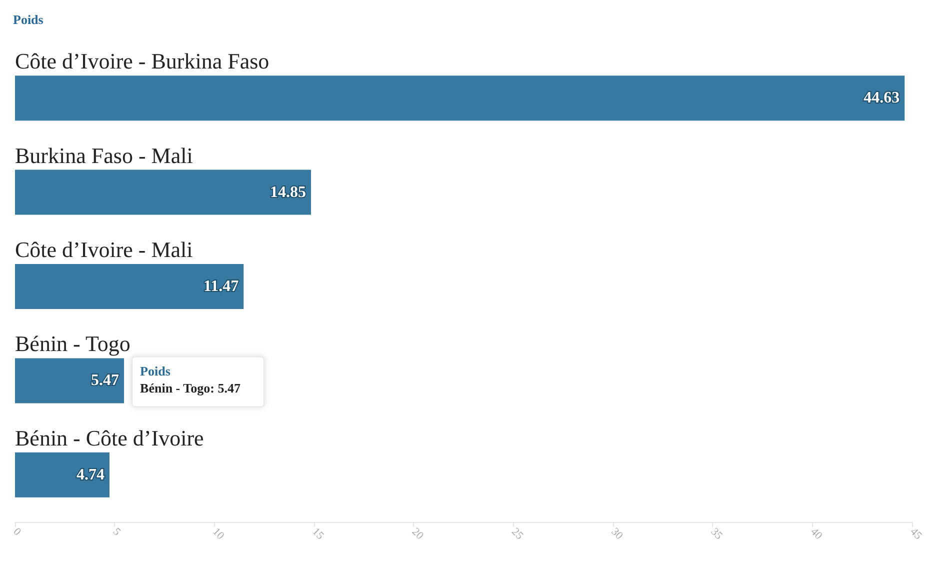 Image resolution: width=940 pixels, height=568 pixels. I want to click on x-tick-label: 10, so click(218, 534).